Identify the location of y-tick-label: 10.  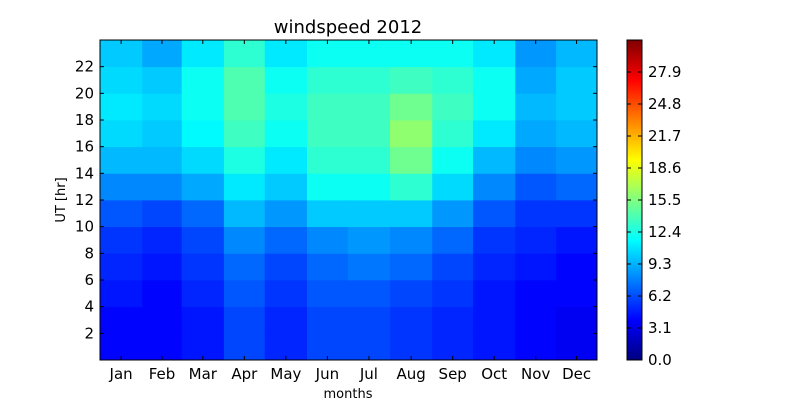
(84, 227).